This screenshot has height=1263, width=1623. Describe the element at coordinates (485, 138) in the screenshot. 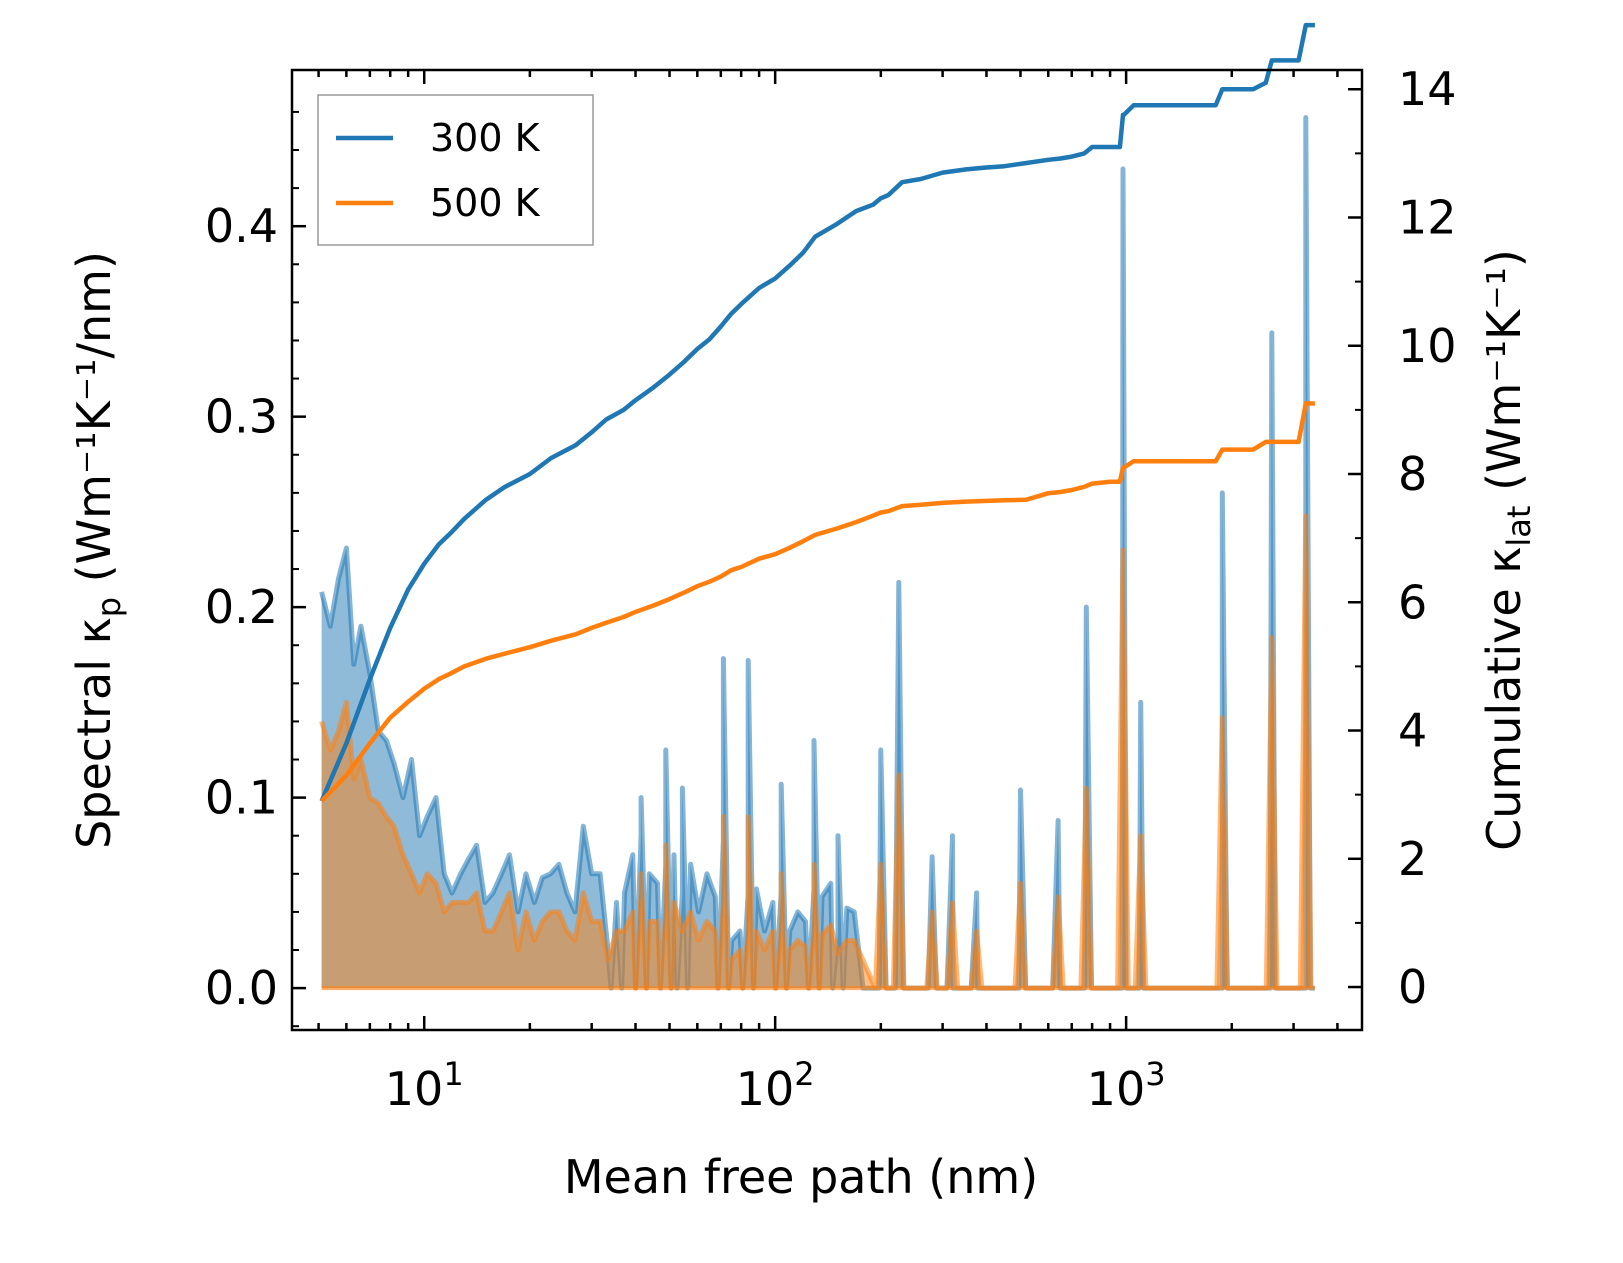

I see `legend-label: 300 K` at that location.